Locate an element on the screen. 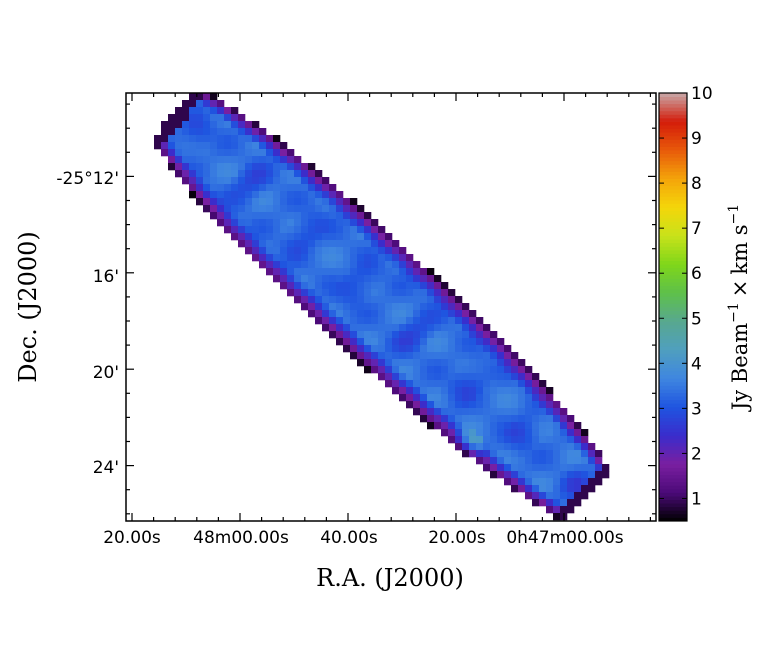 This screenshot has height=666, width=763. y-tick-label: 16' is located at coordinates (106, 277).